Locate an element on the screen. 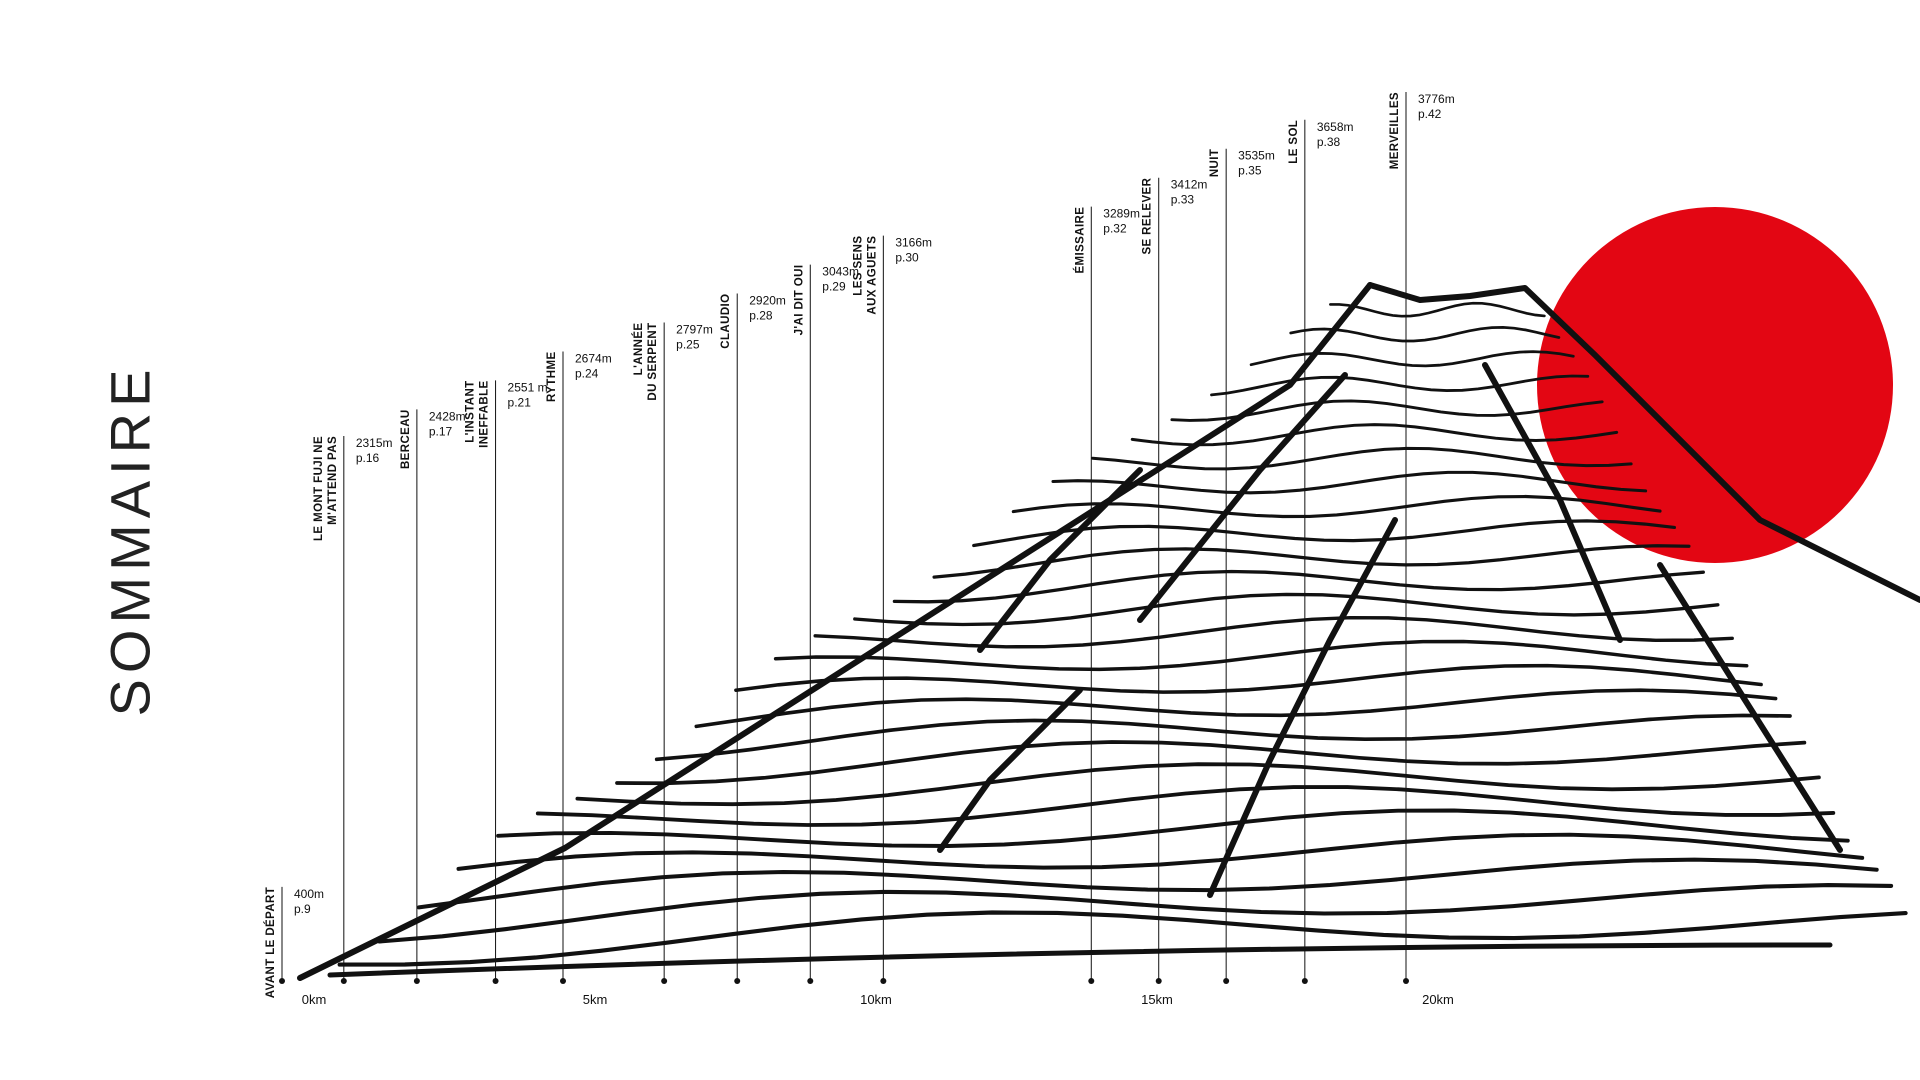 The height and width of the screenshot is (1080, 1920). page-reference: p.32 is located at coordinates (1115, 229).